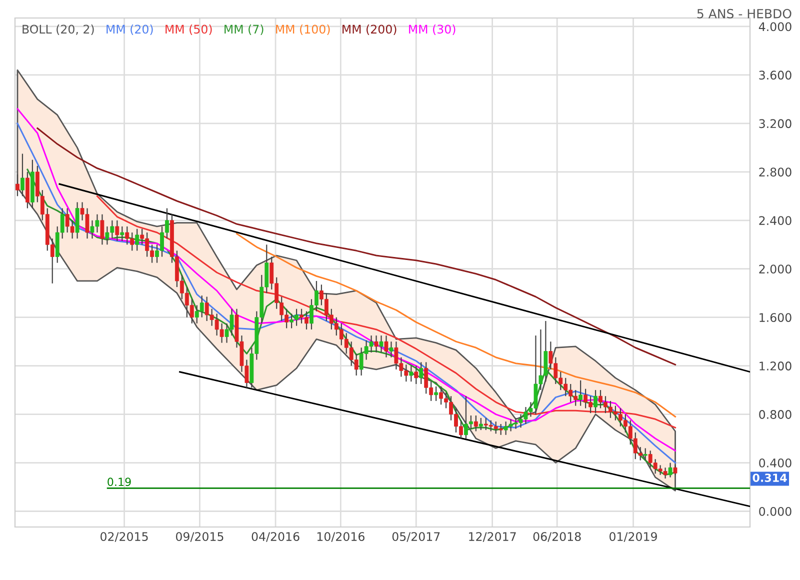  I want to click on x-tick-label: 10/2016, so click(340, 537).